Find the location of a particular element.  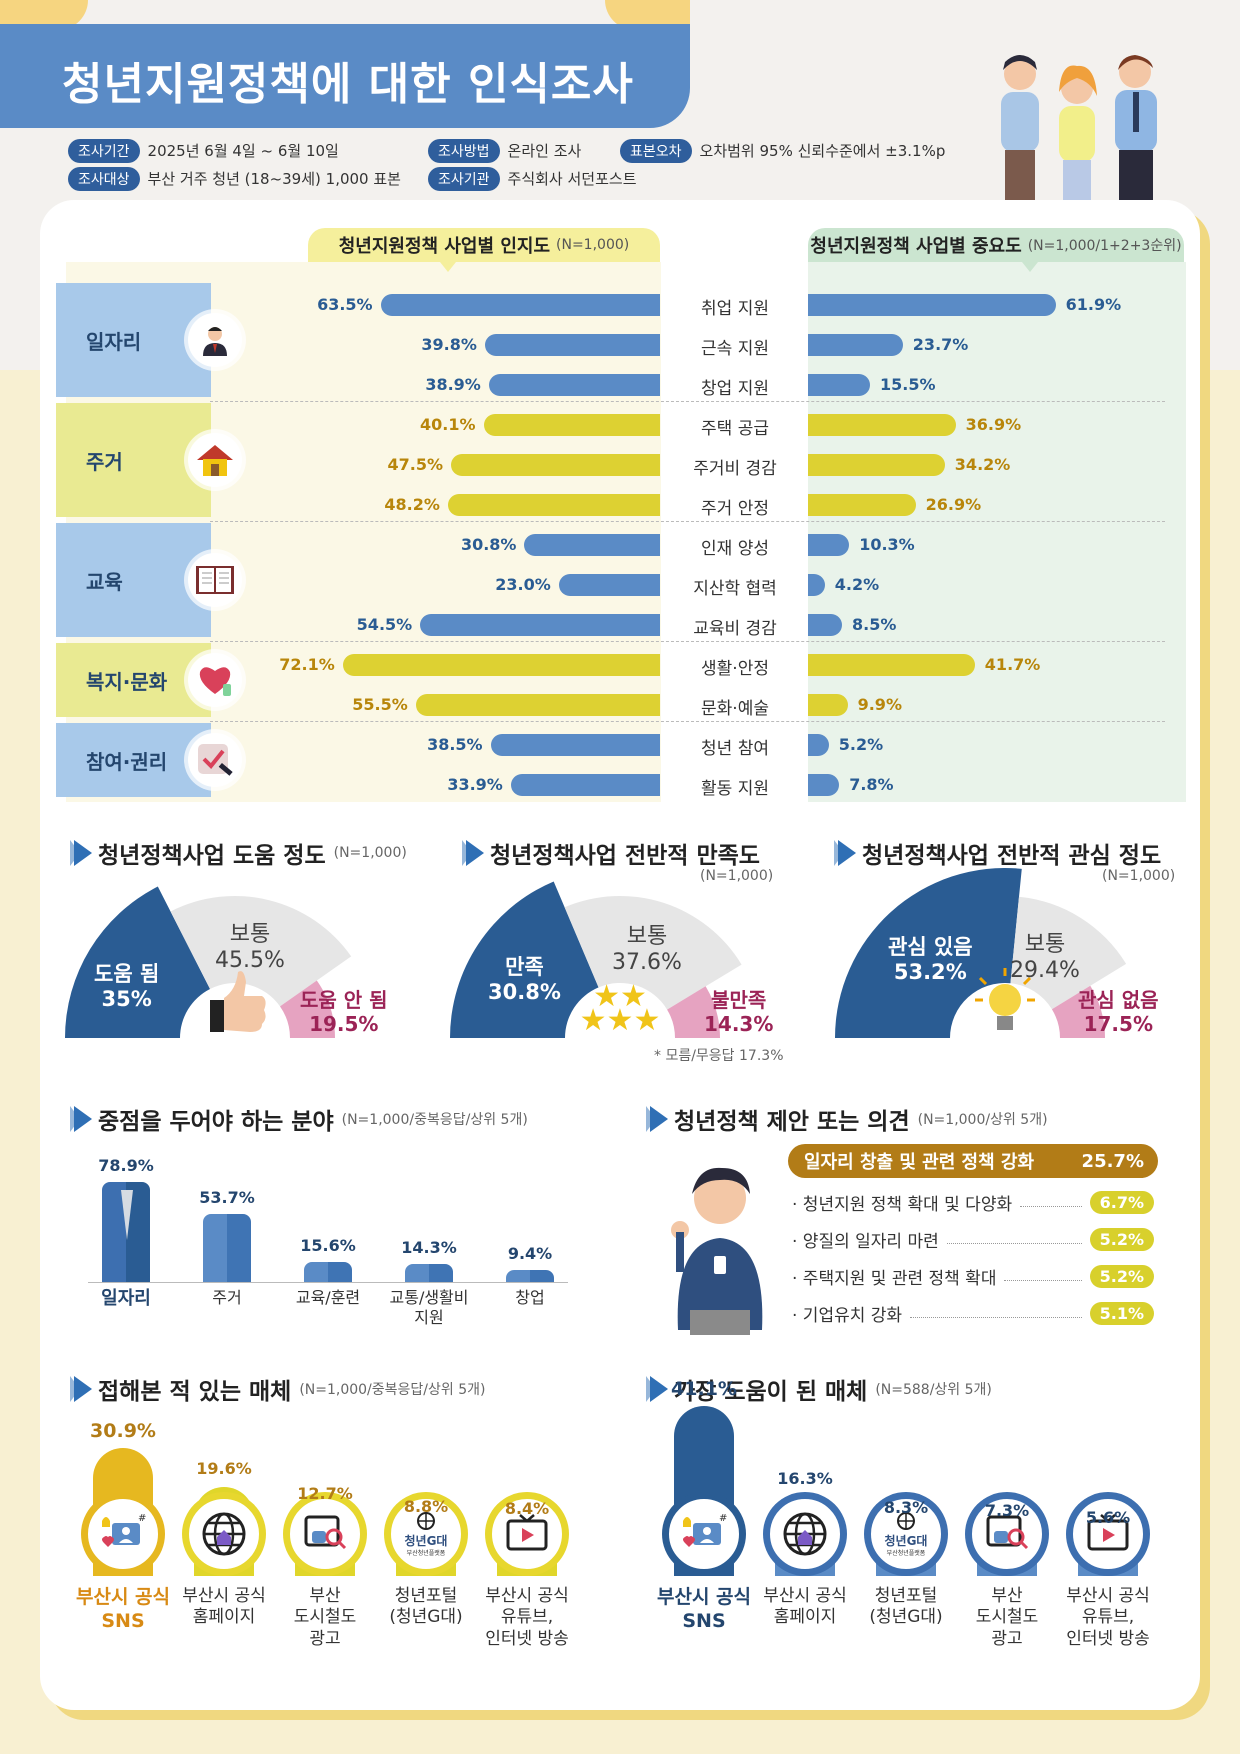

awareness-value: 40.1% is located at coordinates (448, 424).